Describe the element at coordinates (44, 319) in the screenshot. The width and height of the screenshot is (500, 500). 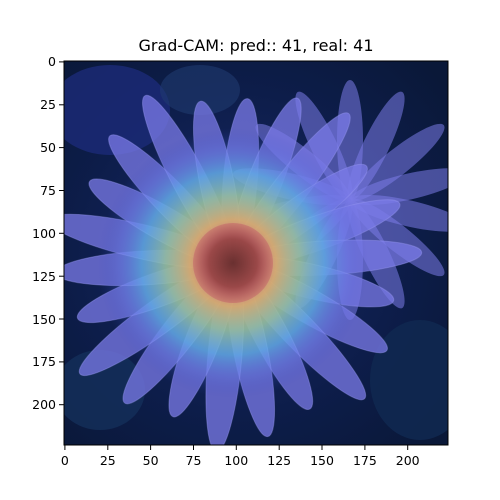
I see `y-tick-label: 150` at that location.